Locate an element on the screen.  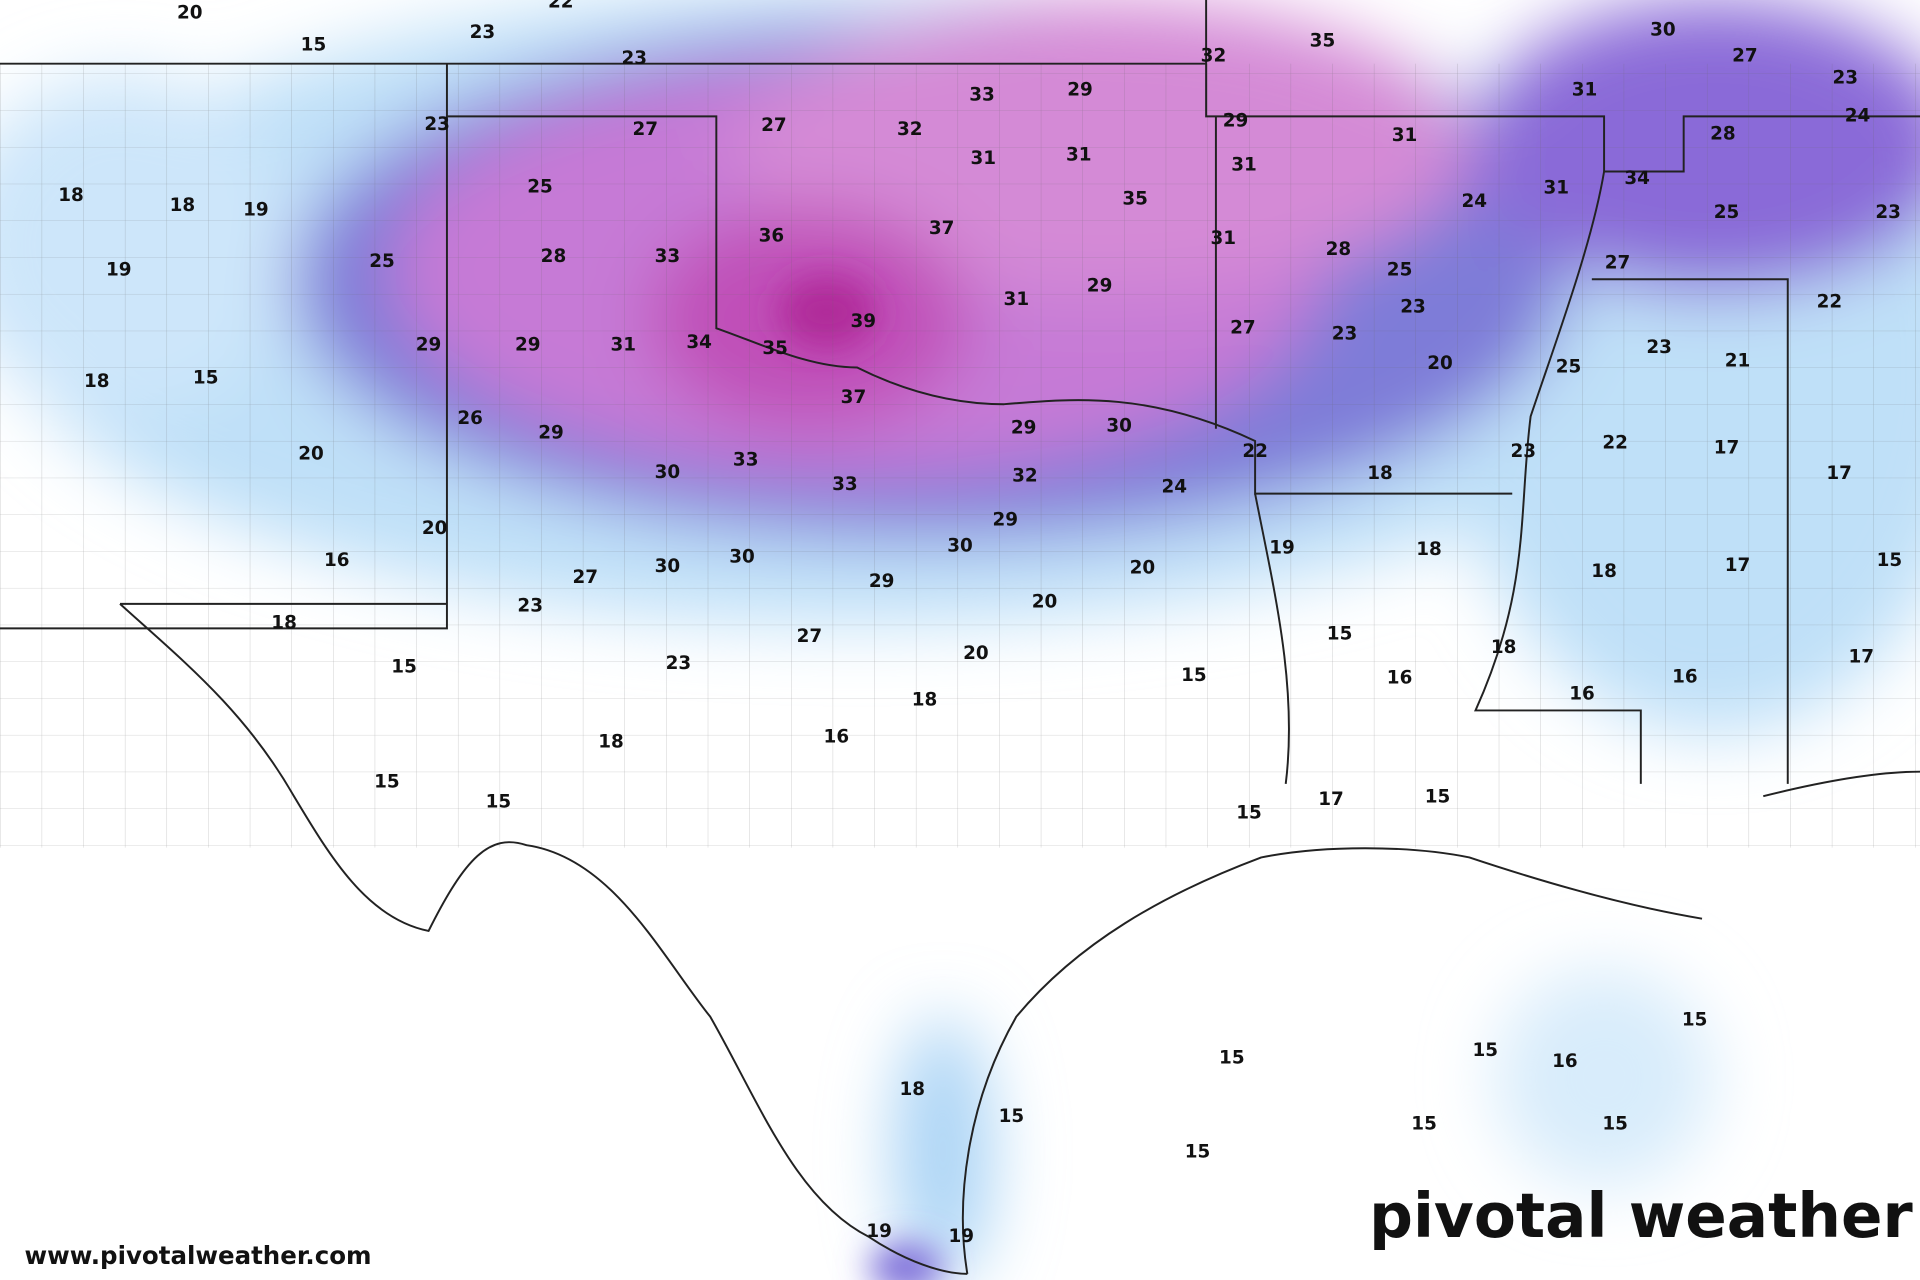
snow-total-label: 36 is located at coordinates (772, 235).